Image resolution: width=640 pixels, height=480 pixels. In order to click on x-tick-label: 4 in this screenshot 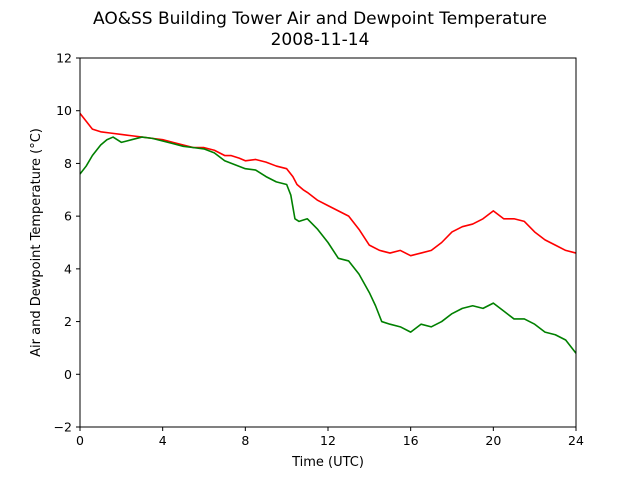, I will do `click(163, 440)`.